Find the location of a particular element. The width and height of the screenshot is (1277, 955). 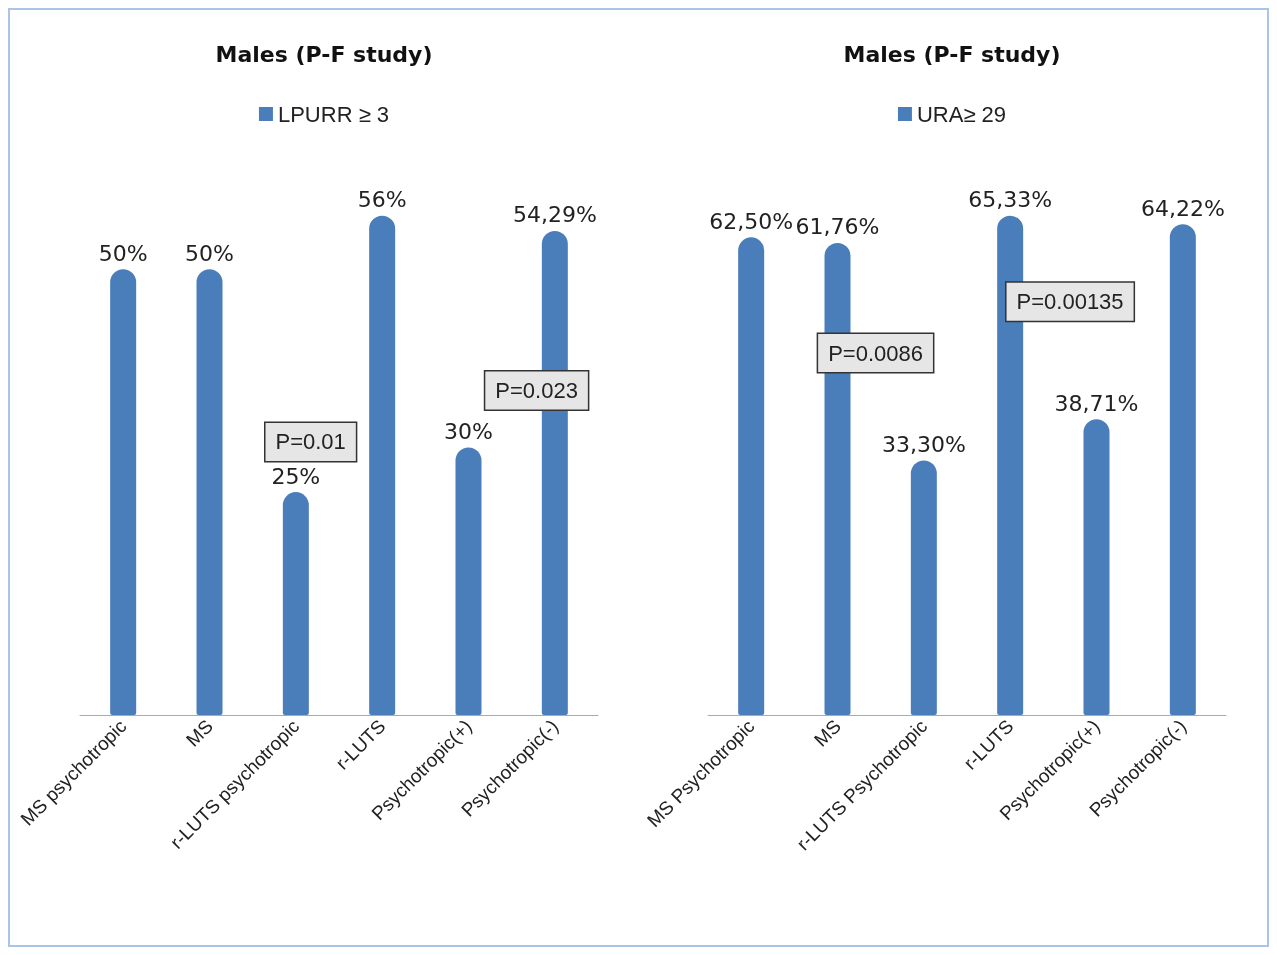

annotation: P=0.0086 is located at coordinates (875, 353).